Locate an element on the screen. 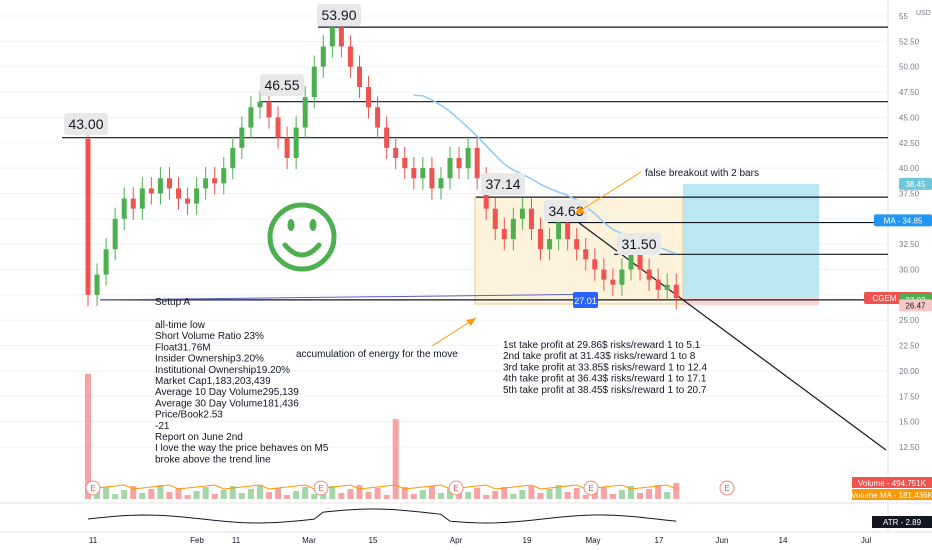 Image resolution: width=932 pixels, height=550 pixels. setup-label: Setup A is located at coordinates (172, 302).